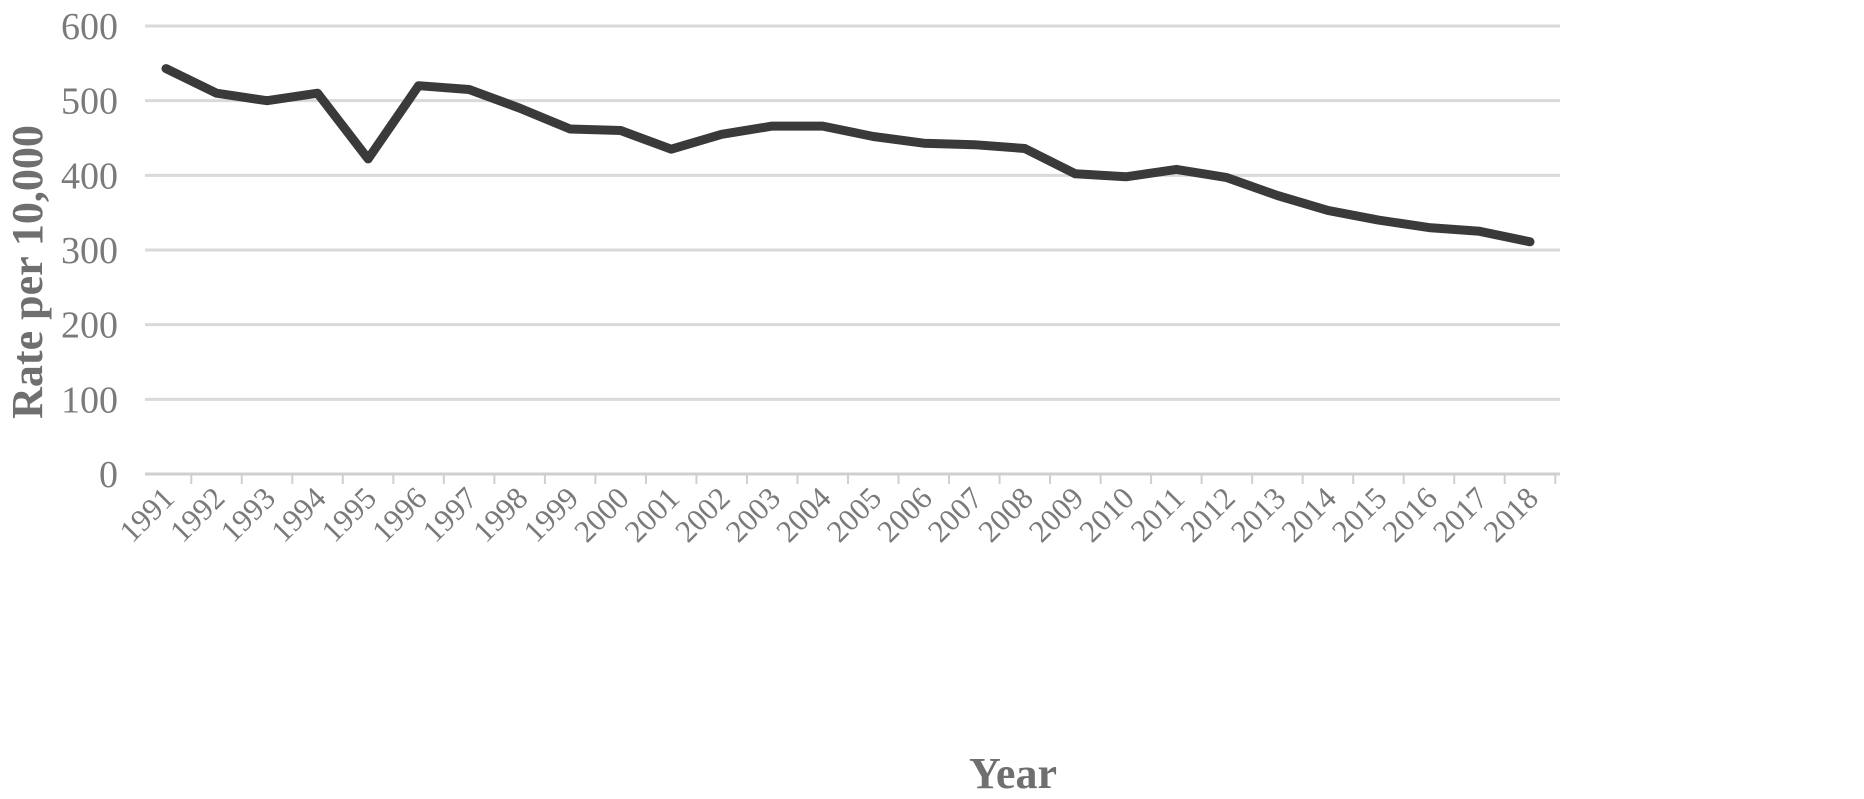 Image resolution: width=1864 pixels, height=799 pixels. Describe the element at coordinates (873, 479) in the screenshot. I see `x-axis-ticks` at that location.